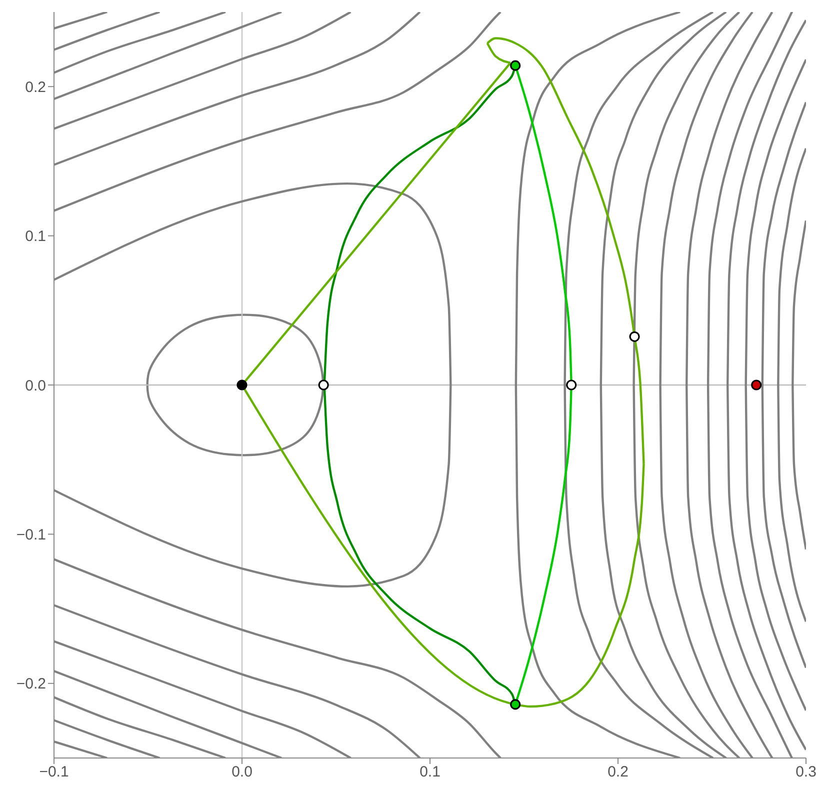 The image size is (830, 796). Describe the element at coordinates (35, 385) in the screenshot. I see `y-tick-label: 0.0` at that location.